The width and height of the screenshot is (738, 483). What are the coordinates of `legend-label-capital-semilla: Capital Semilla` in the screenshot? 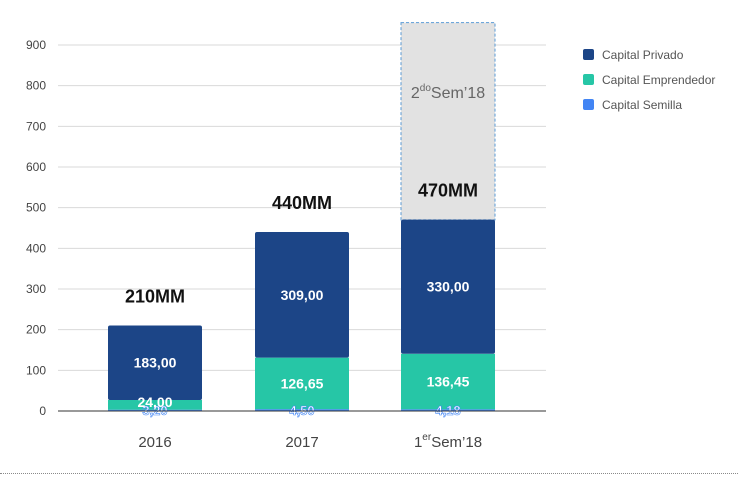 It's located at (642, 104).